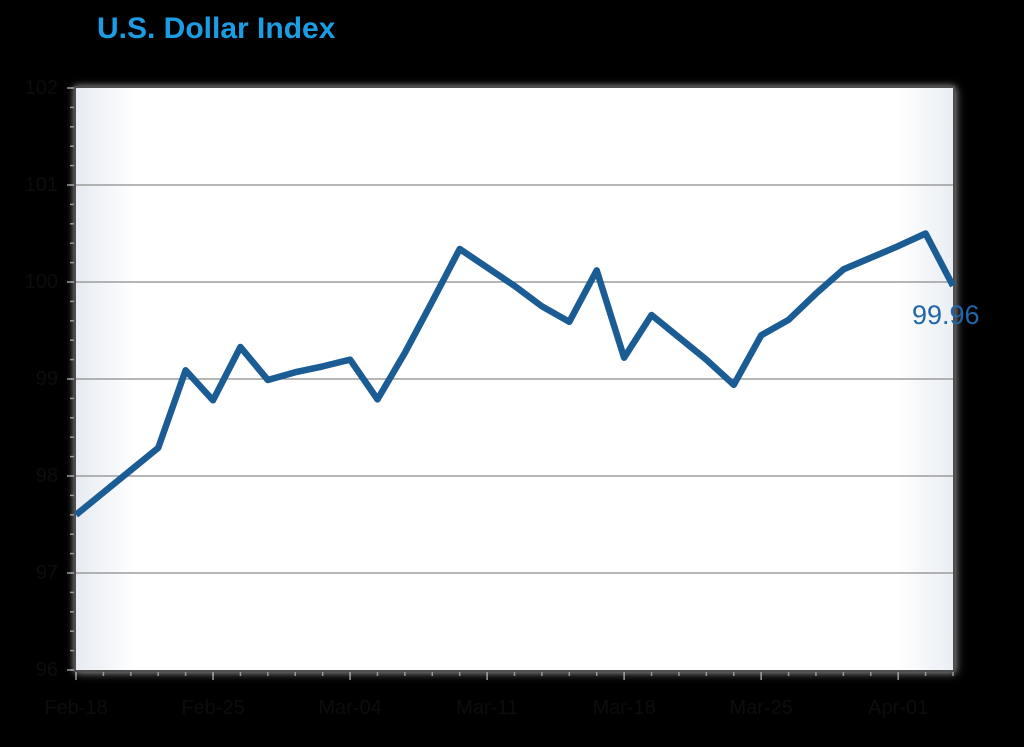 The height and width of the screenshot is (747, 1024). I want to click on x-tick-label: Feb-18, so click(76, 708).